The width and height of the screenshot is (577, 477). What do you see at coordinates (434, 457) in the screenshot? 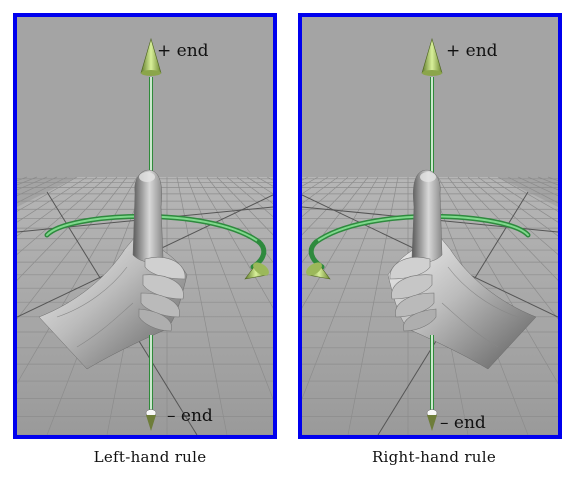
I see `right-hand-rule-caption: Right-hand rule` at bounding box center [434, 457].